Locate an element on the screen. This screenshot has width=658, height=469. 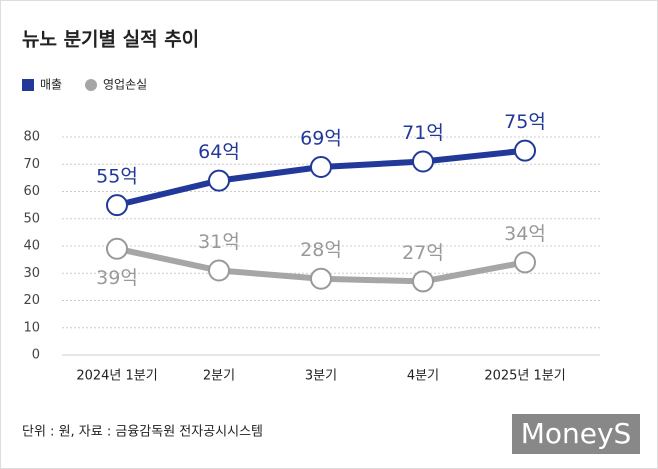
y-tick-label: 0 is located at coordinates (36, 355).